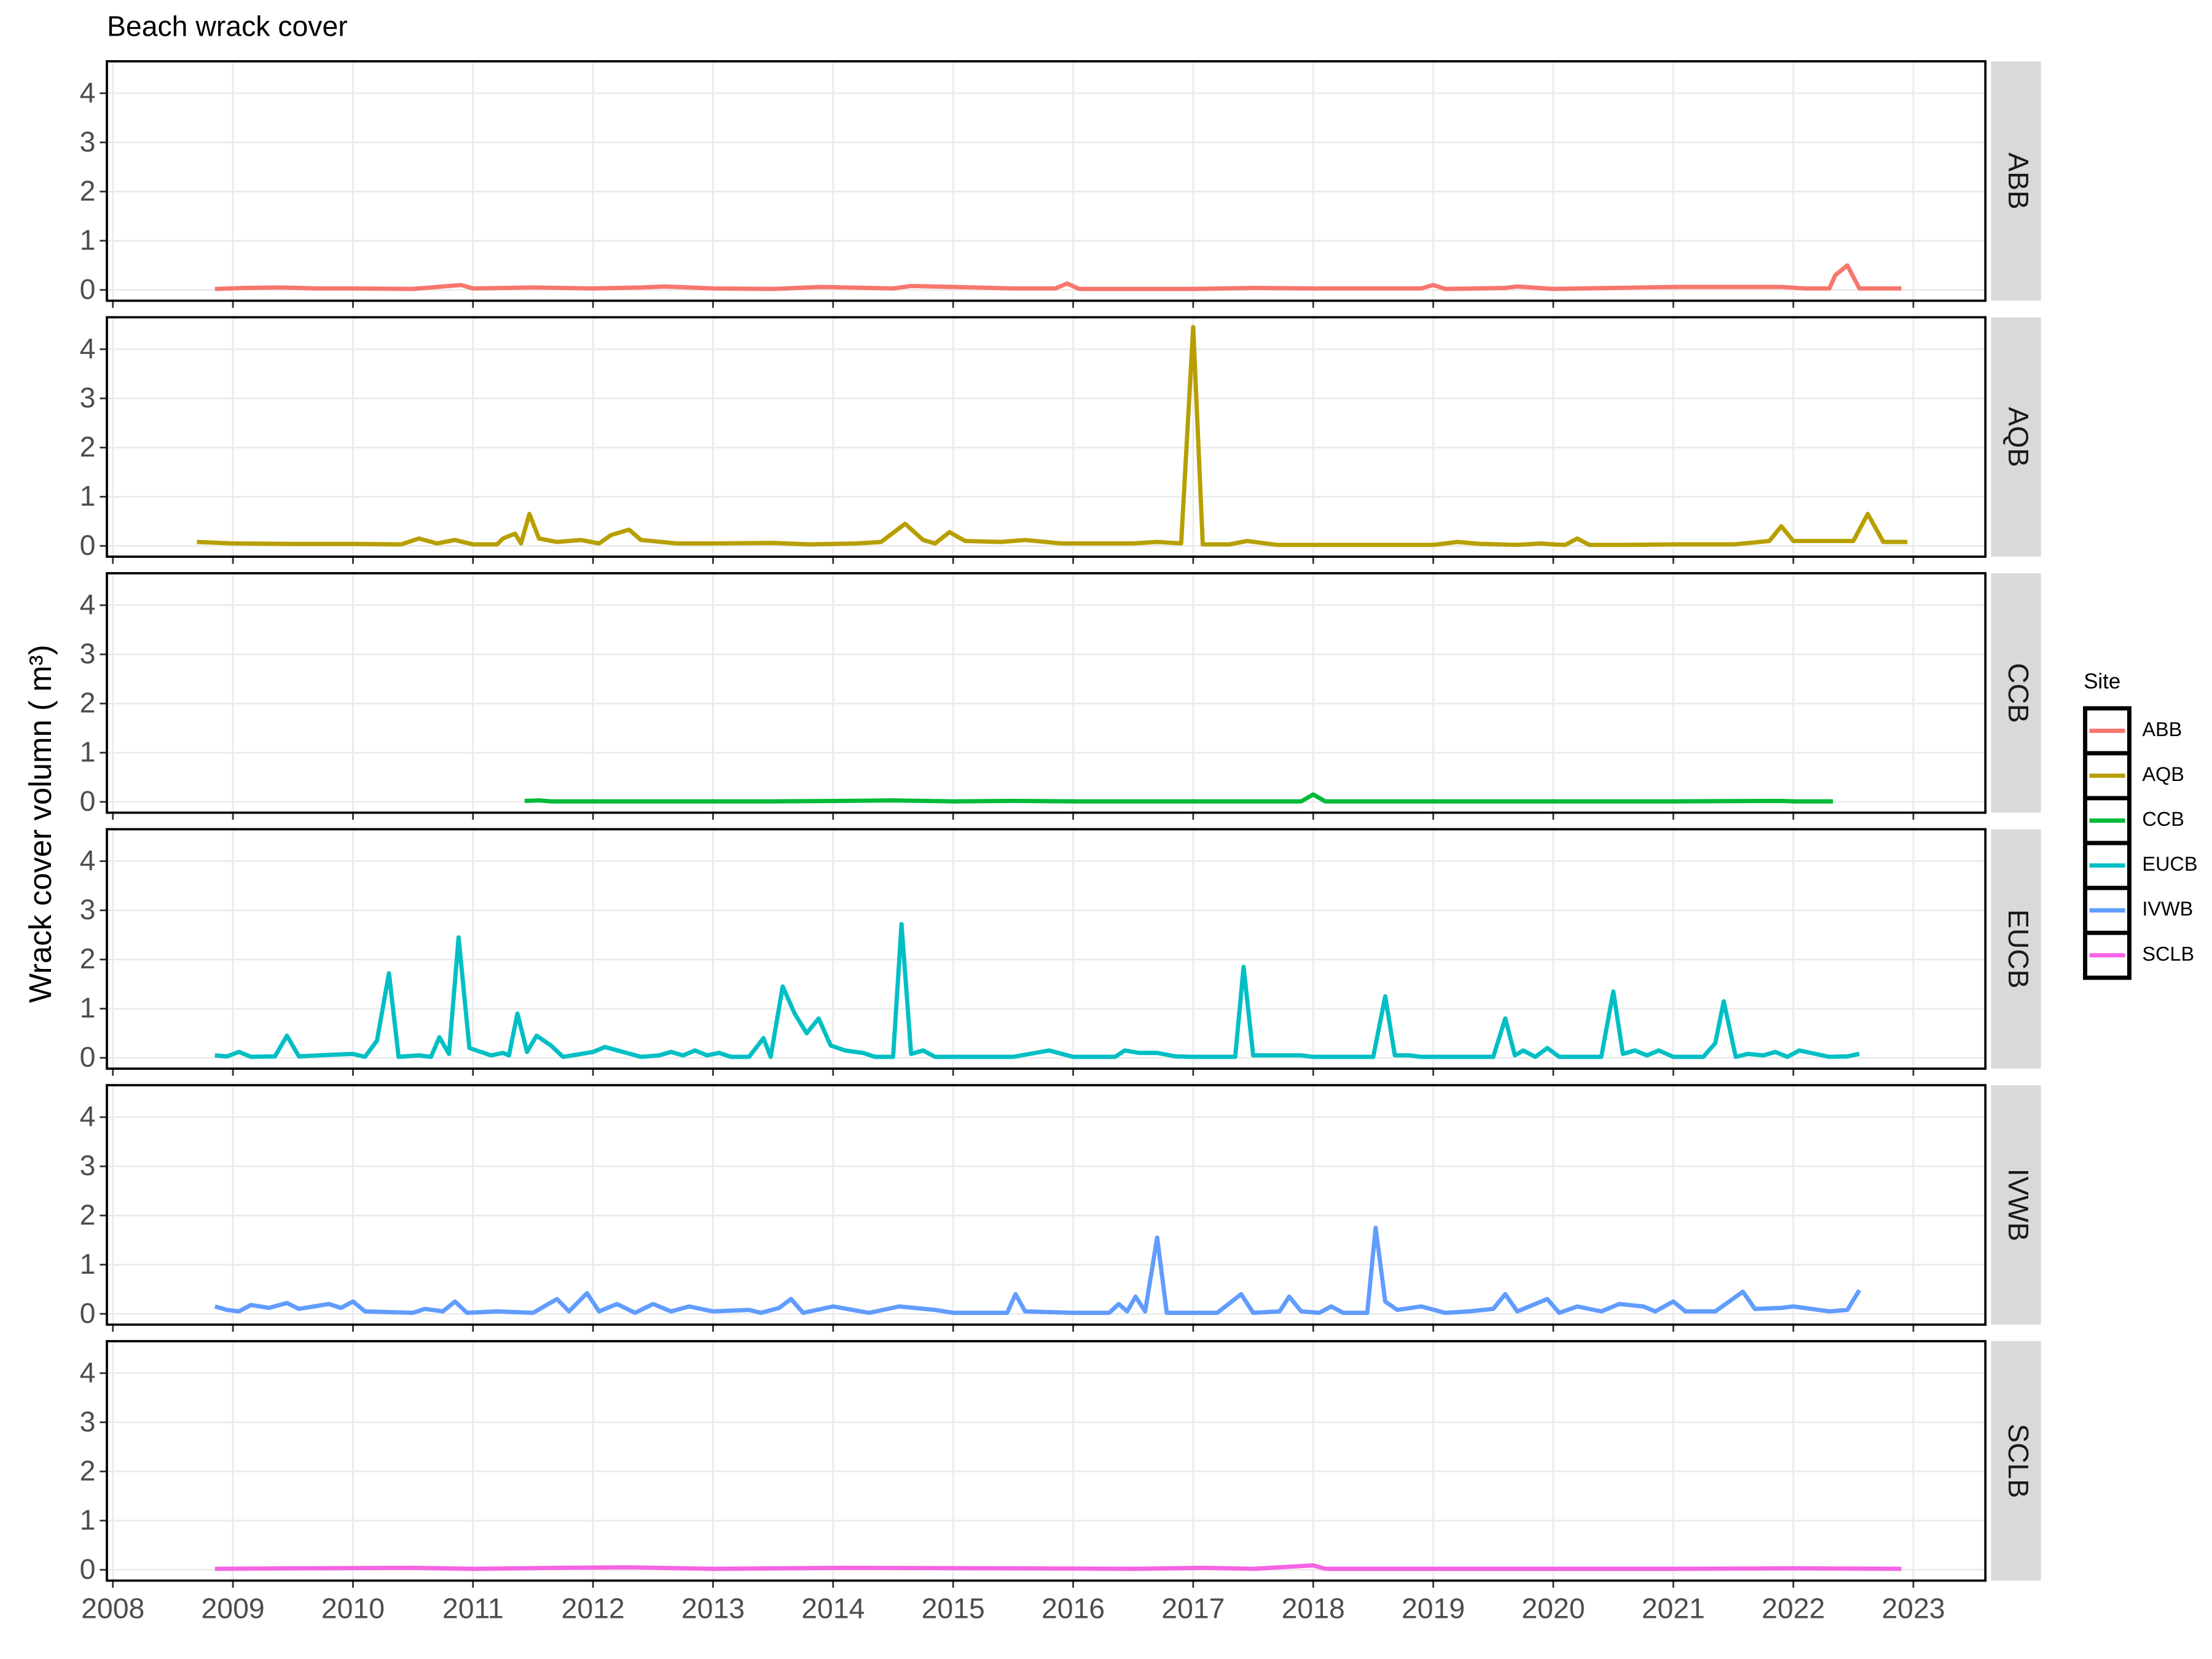 This screenshot has height=1659, width=2212. Describe the element at coordinates (833, 1608) in the screenshot. I see `x-tick-label: 2014` at that location.